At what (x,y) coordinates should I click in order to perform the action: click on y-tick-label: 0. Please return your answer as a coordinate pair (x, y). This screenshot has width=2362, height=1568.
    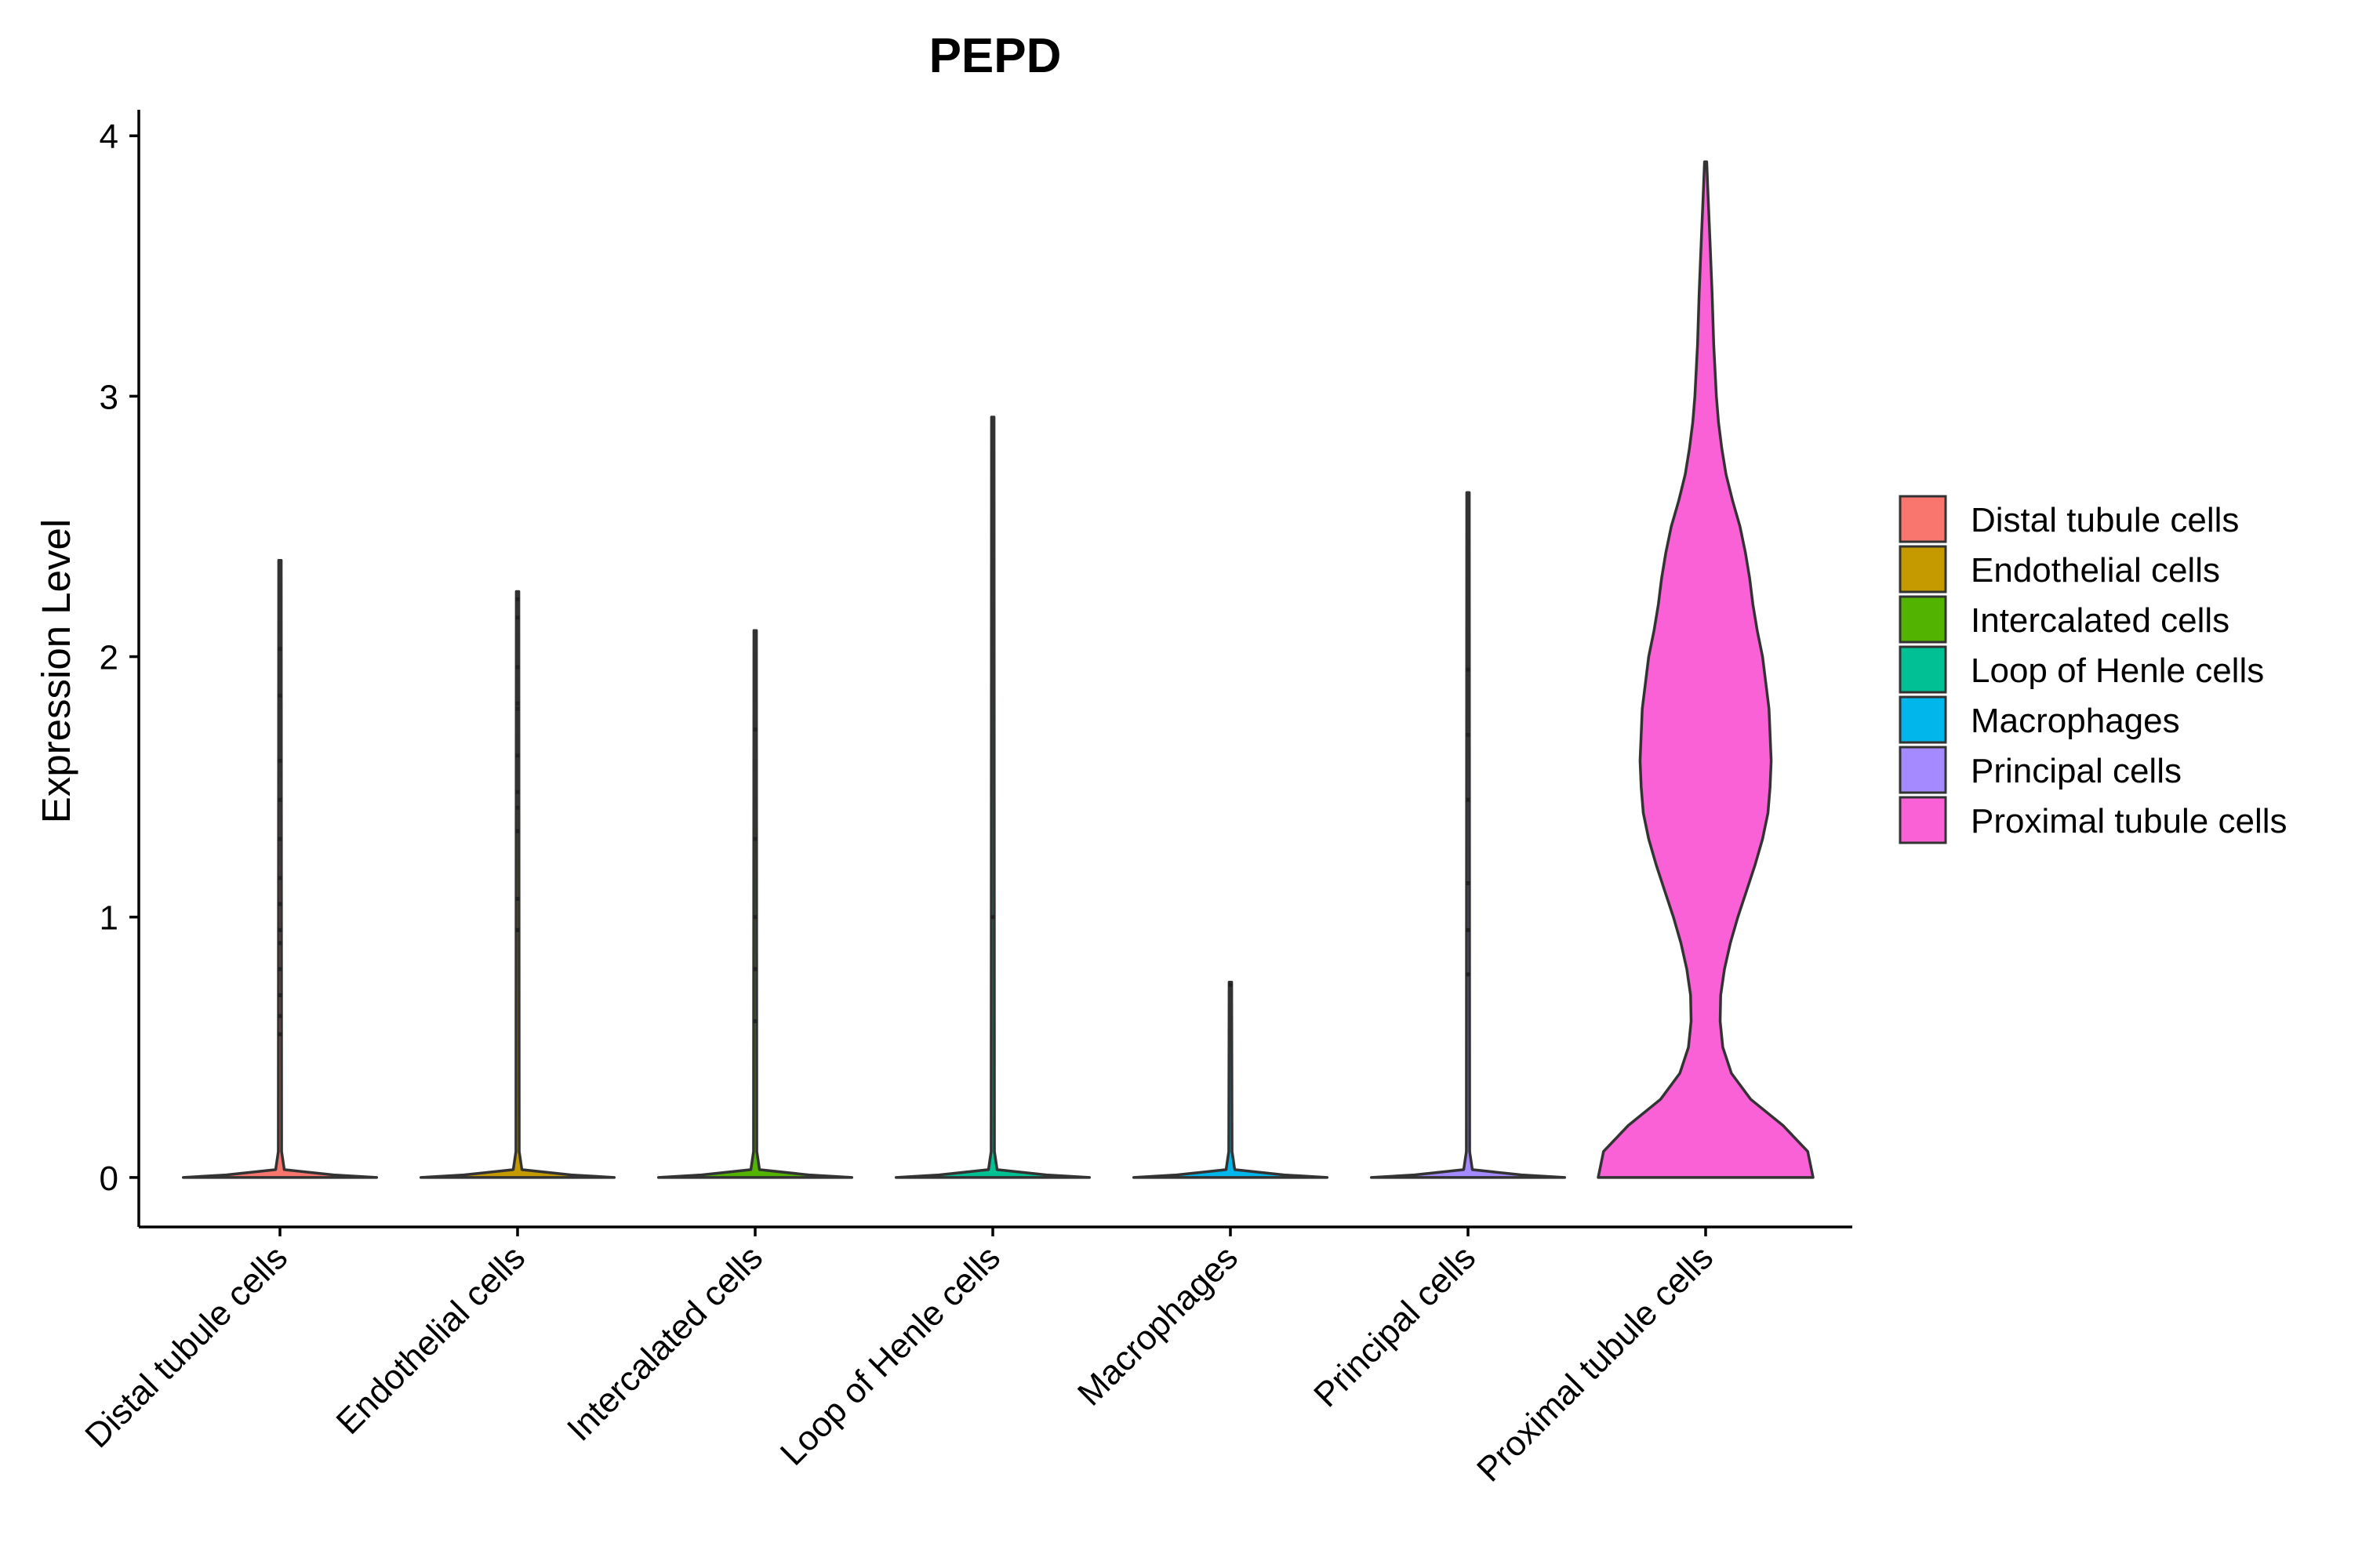
    Looking at the image, I should click on (109, 1179).